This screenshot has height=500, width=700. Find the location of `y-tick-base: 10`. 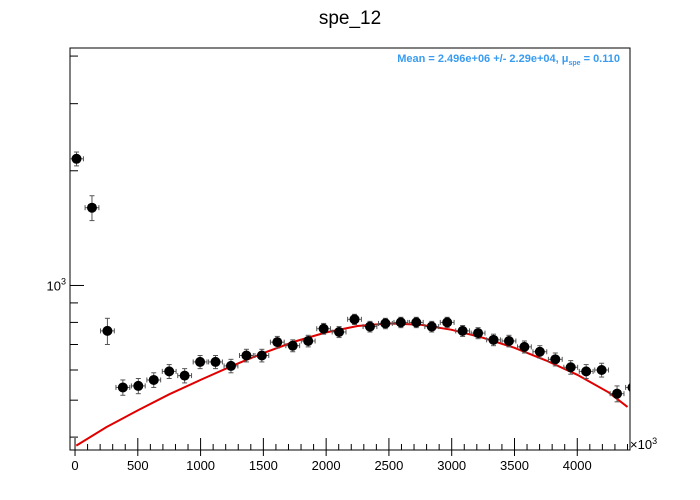

y-tick-base: 10 is located at coordinates (54, 285).